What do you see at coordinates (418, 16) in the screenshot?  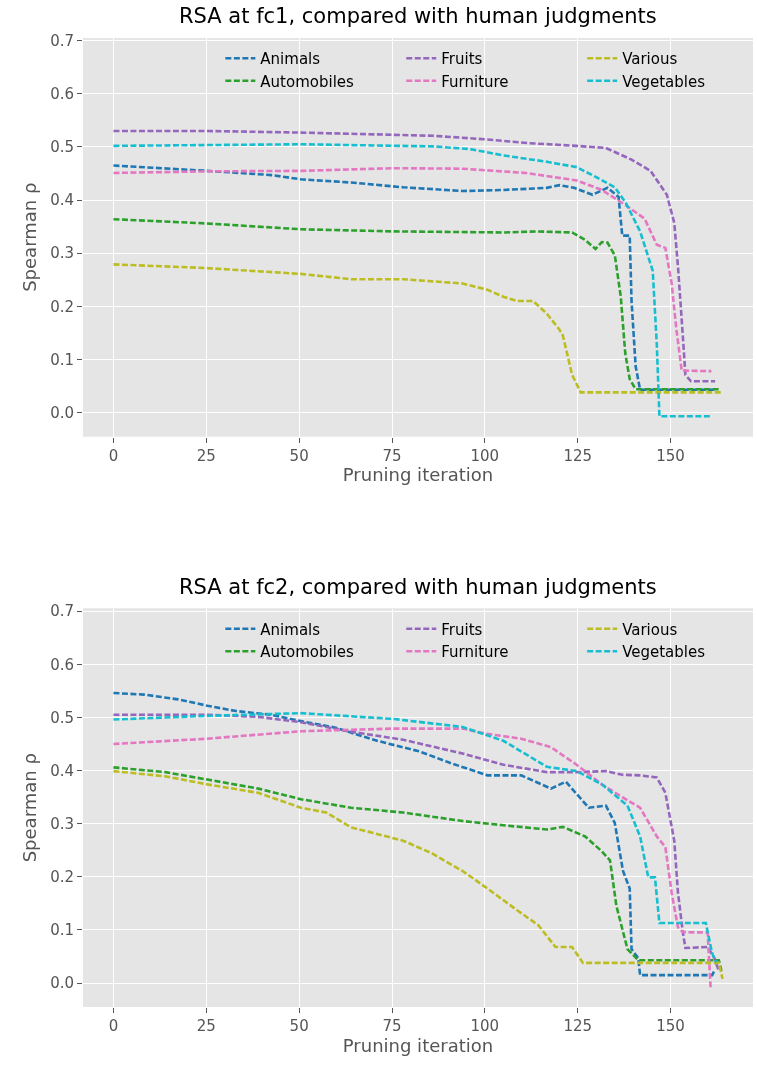 I see `chart-title: RSA at fc1, compared with human judgments` at bounding box center [418, 16].